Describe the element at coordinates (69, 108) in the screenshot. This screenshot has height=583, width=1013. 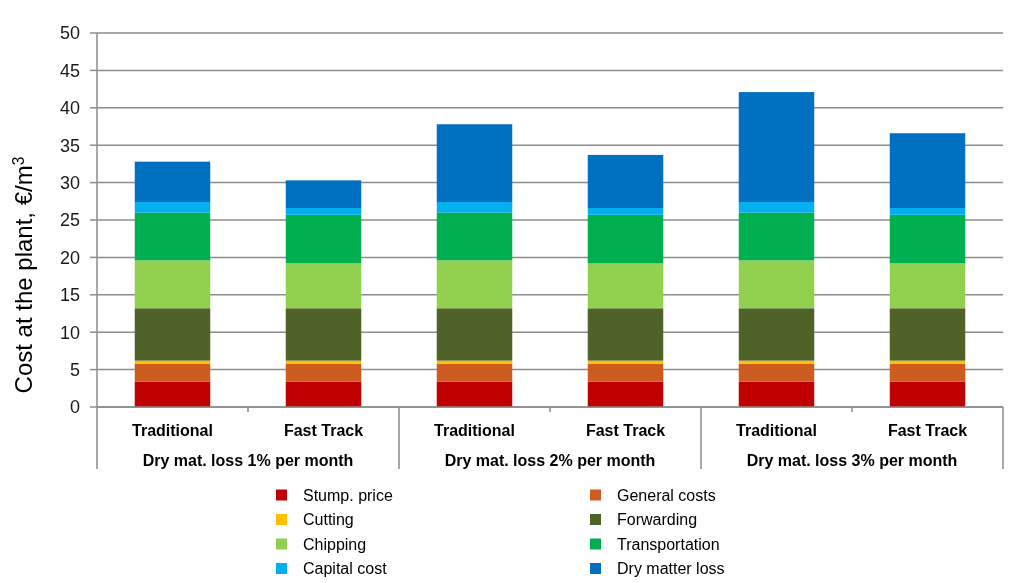
I see `y-tick-label: 40` at that location.